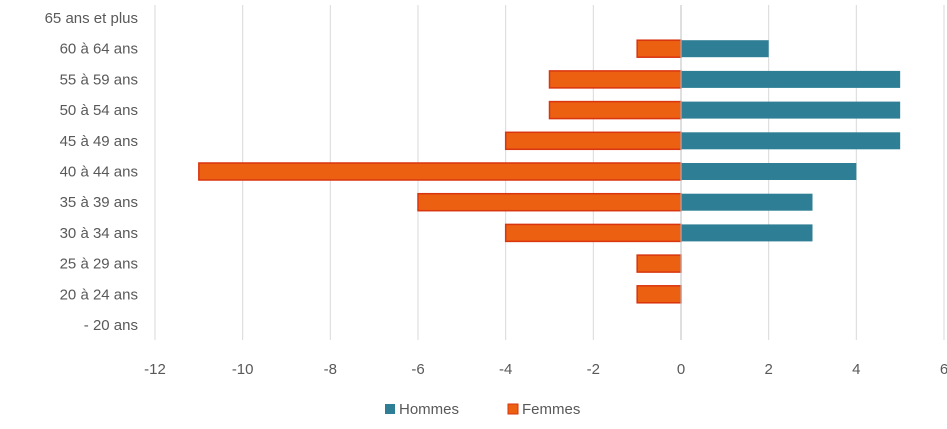  Describe the element at coordinates (505, 369) in the screenshot. I see `x-tick-label: -4` at that location.